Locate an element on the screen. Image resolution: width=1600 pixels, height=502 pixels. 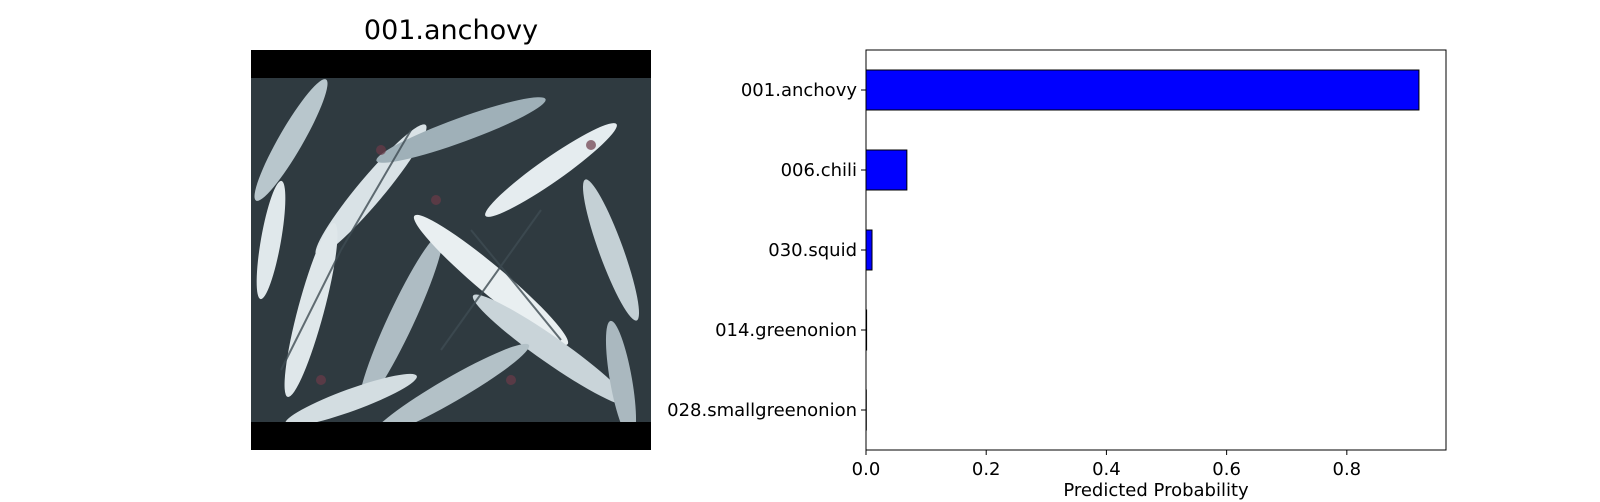
bar-006.chili is located at coordinates (886, 170).